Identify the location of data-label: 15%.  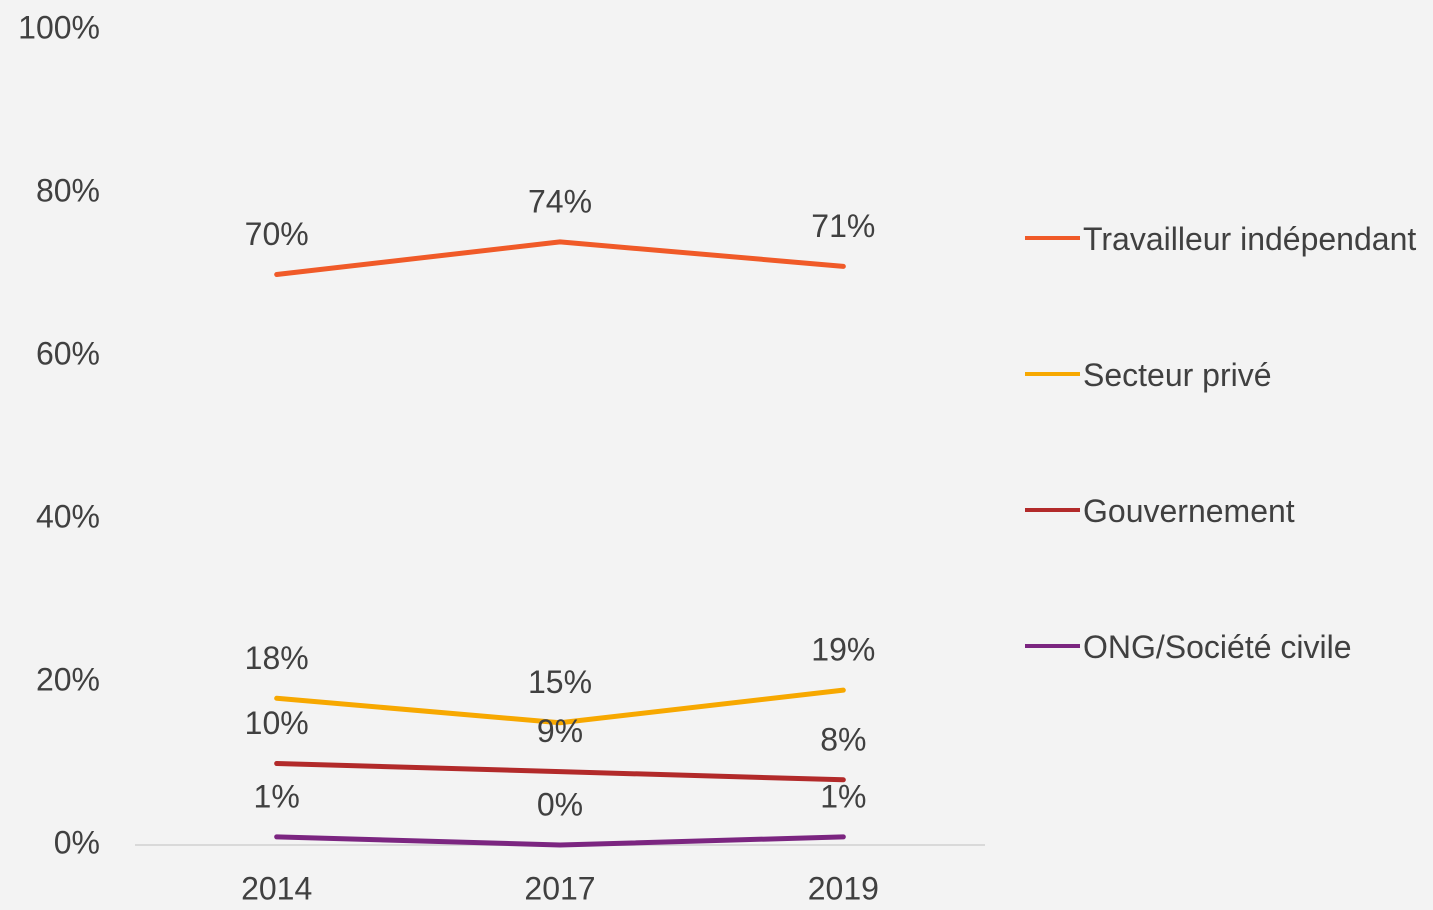
(560, 682).